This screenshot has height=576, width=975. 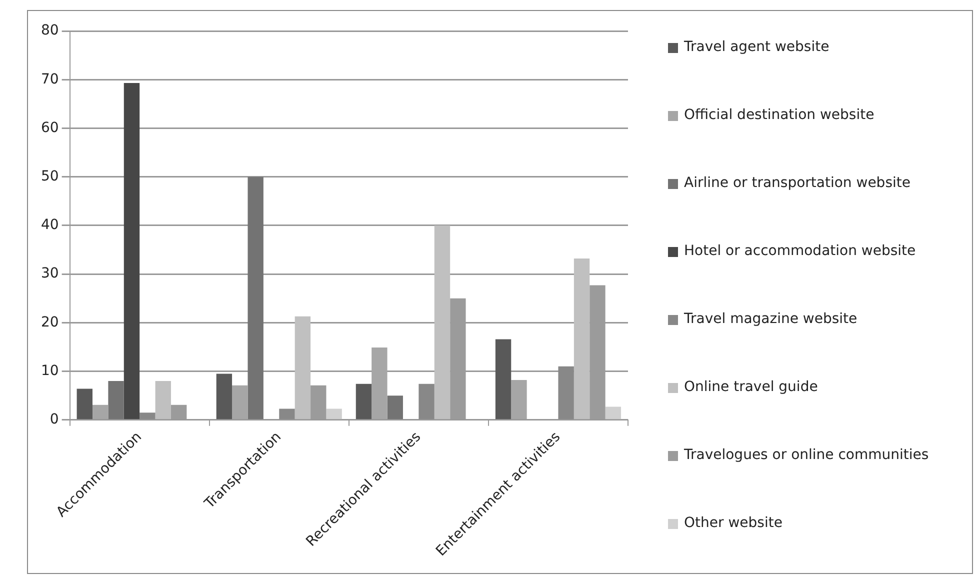 What do you see at coordinates (800, 251) in the screenshot?
I see `legend-label: Hotel or accommodation website` at bounding box center [800, 251].